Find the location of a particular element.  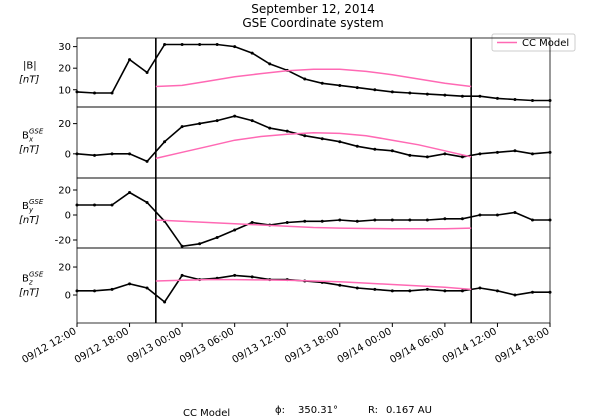

y-label-sup: GSE is located at coordinates (36, 202).